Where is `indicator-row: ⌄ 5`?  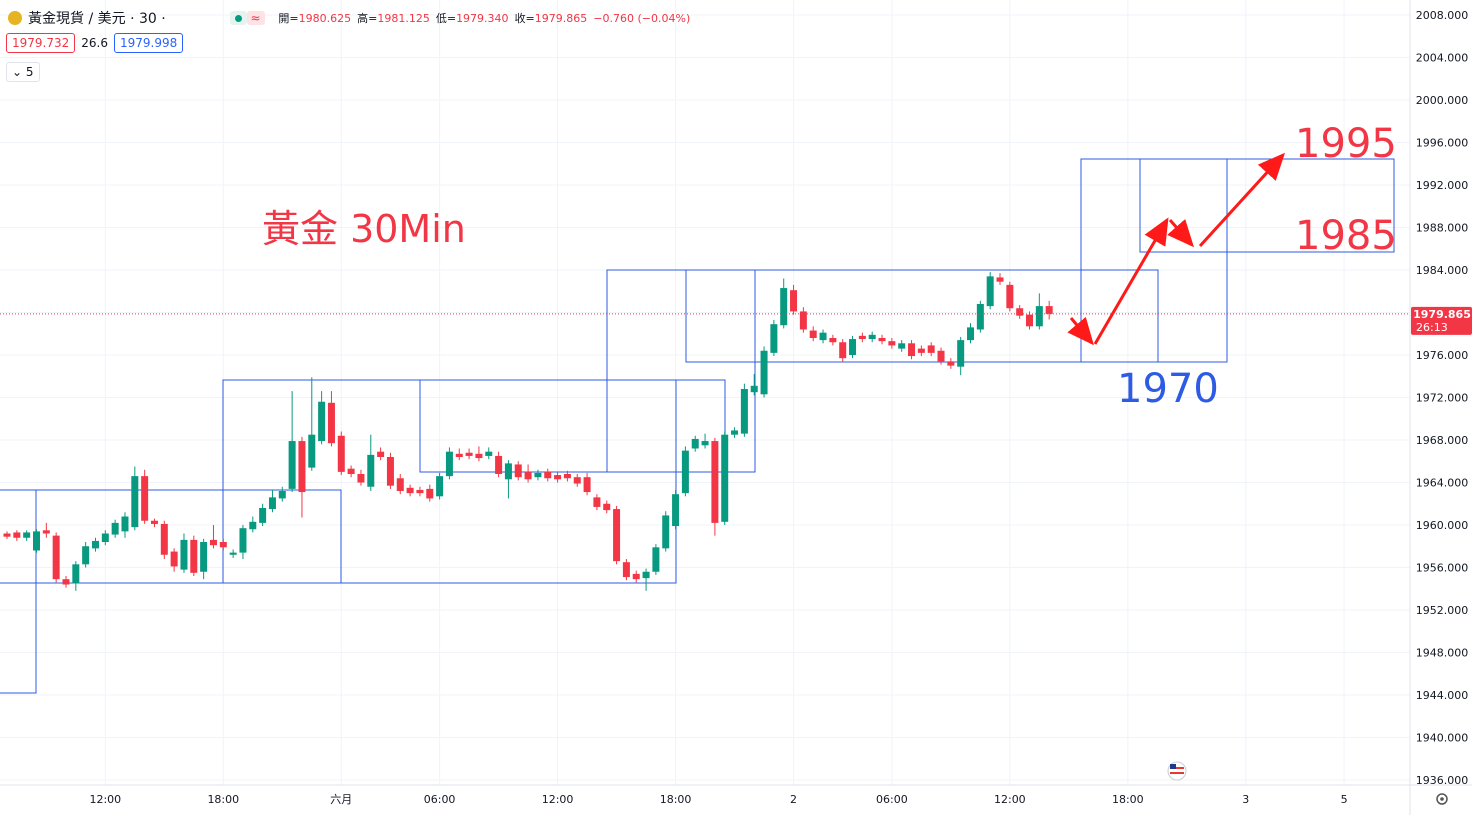
indicator-row: ⌄ 5 is located at coordinates (26, 72).